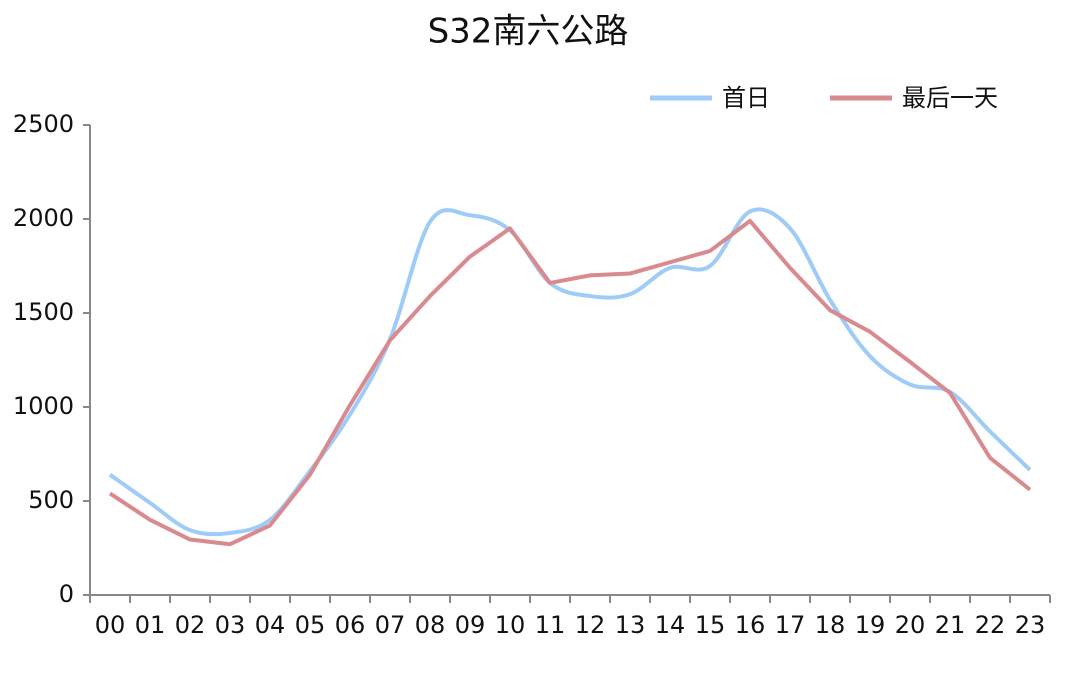 This screenshot has width=1080, height=677. What do you see at coordinates (830, 625) in the screenshot?
I see `x-tick-label: 18` at bounding box center [830, 625].